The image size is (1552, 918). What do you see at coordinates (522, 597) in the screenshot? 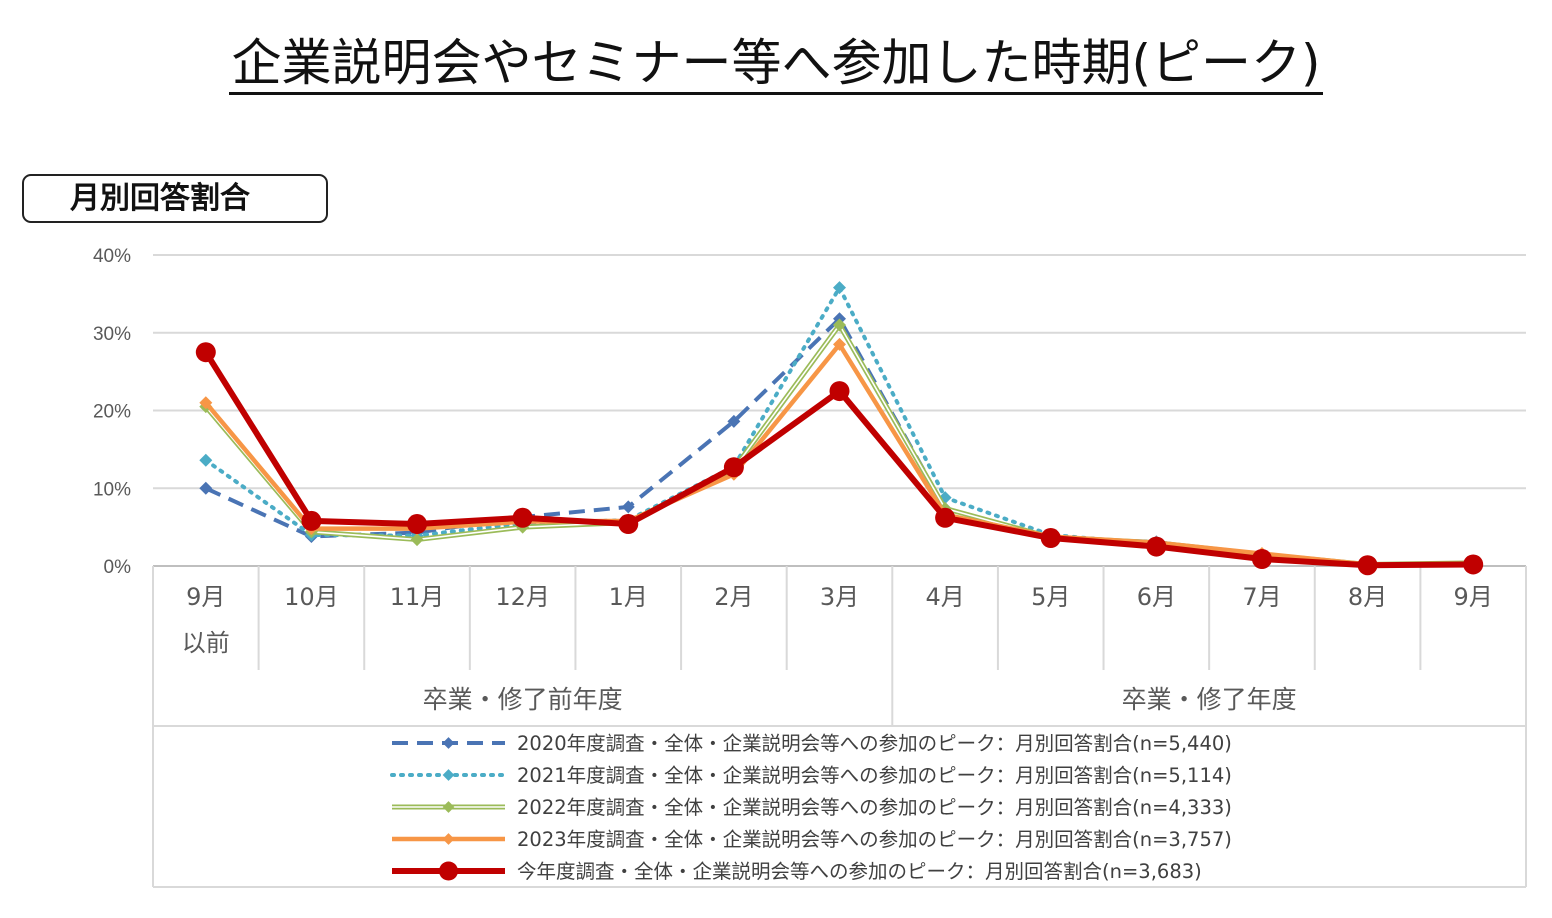
I see `category-label: 12月` at bounding box center [522, 597].